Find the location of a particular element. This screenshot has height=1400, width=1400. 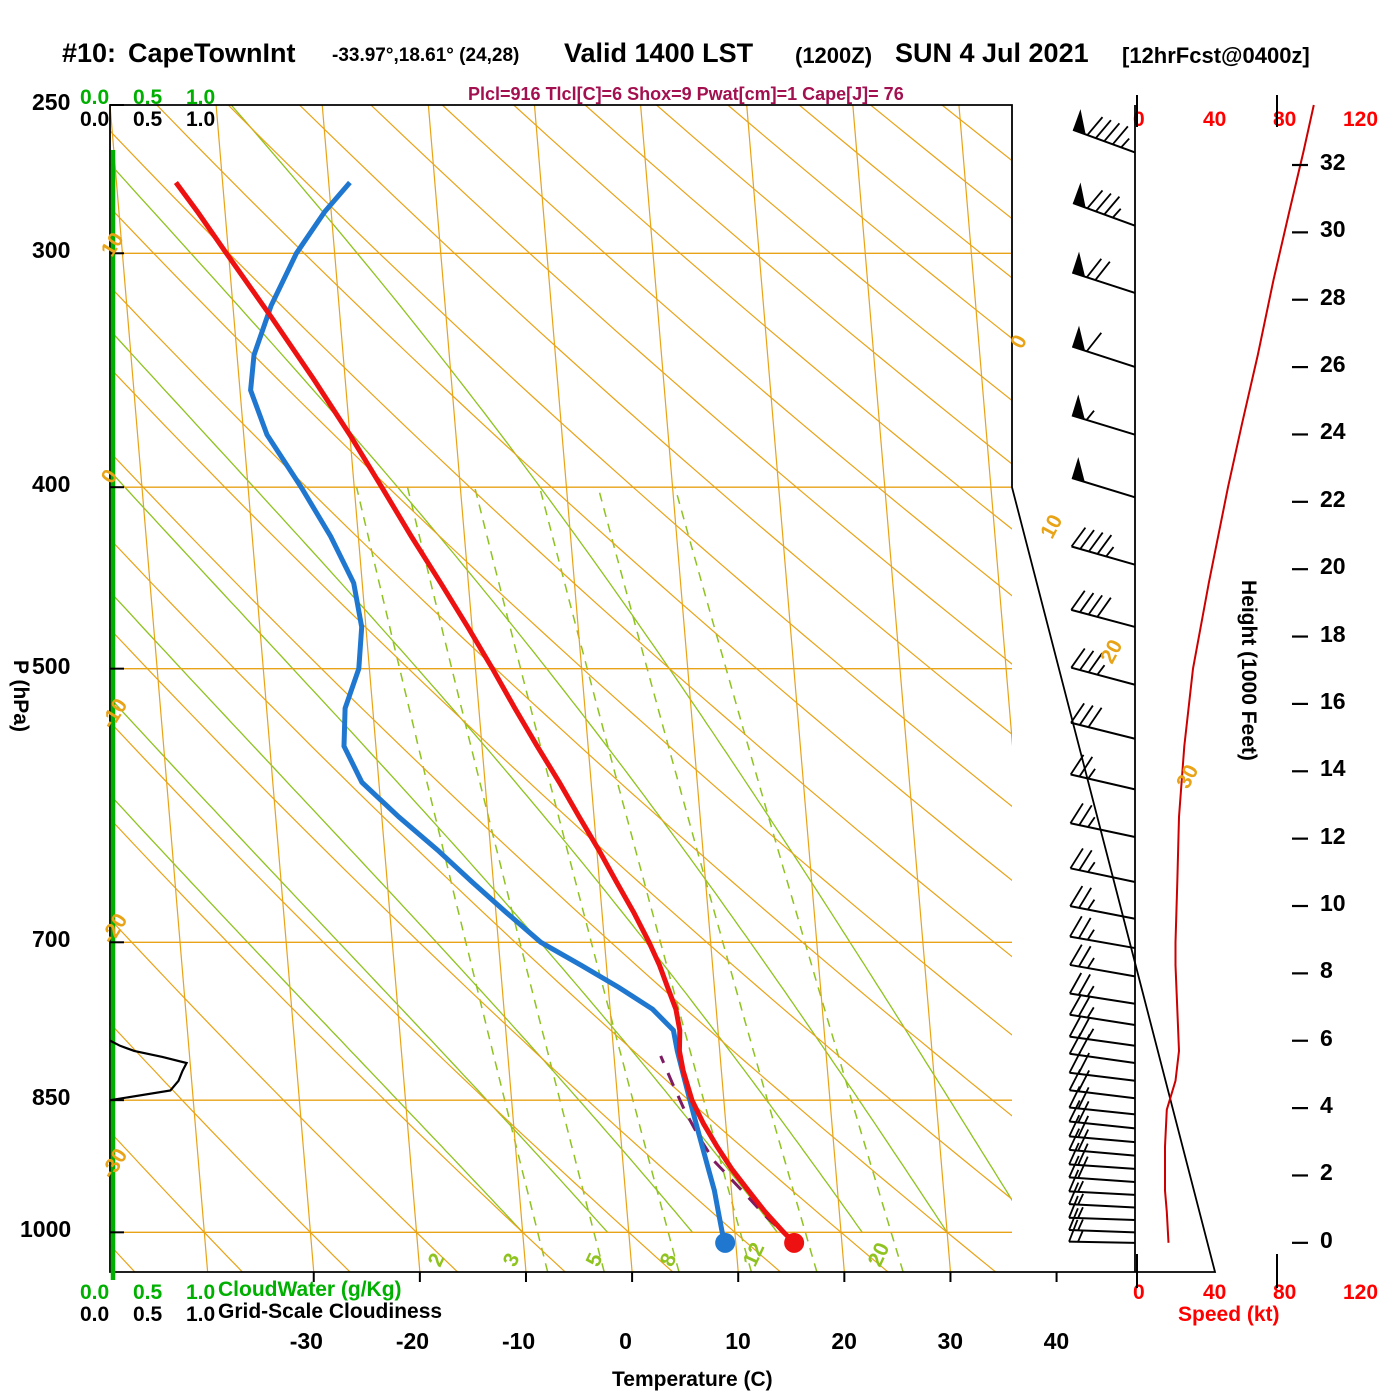

height-tick-label-24: 24 is located at coordinates (1333, 431).